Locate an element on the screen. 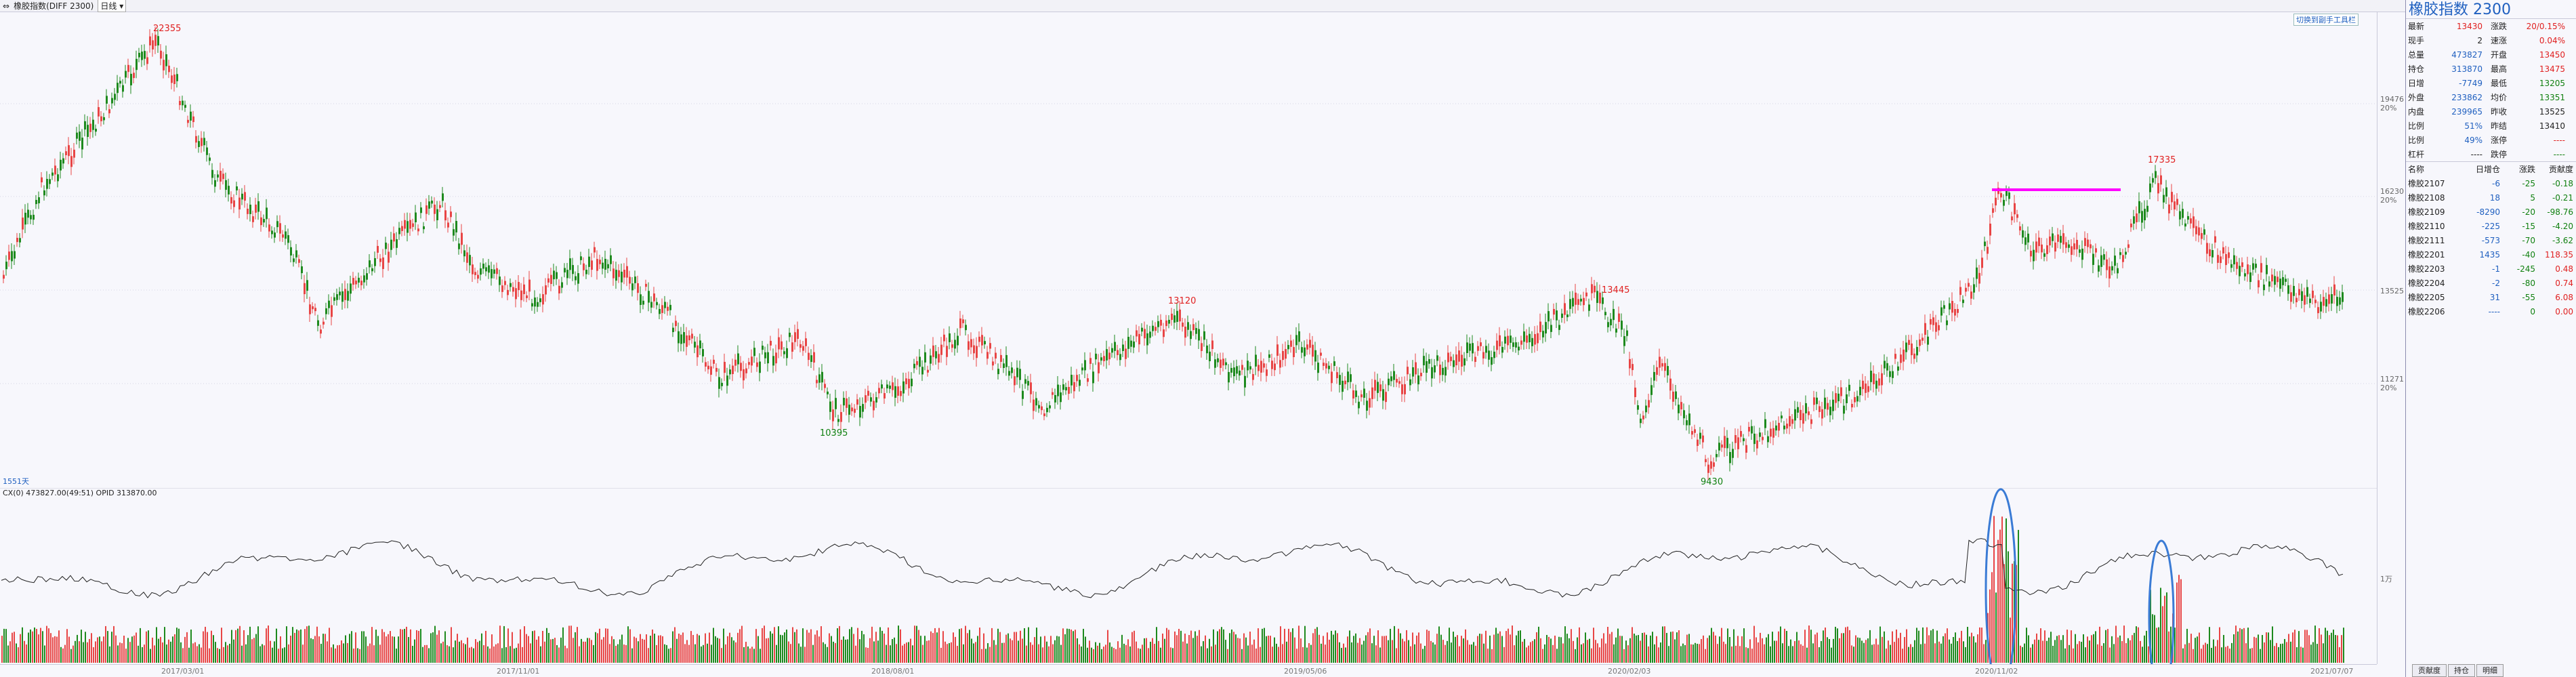 The height and width of the screenshot is (677, 2576). label-low-2: 9430 is located at coordinates (1712, 482).